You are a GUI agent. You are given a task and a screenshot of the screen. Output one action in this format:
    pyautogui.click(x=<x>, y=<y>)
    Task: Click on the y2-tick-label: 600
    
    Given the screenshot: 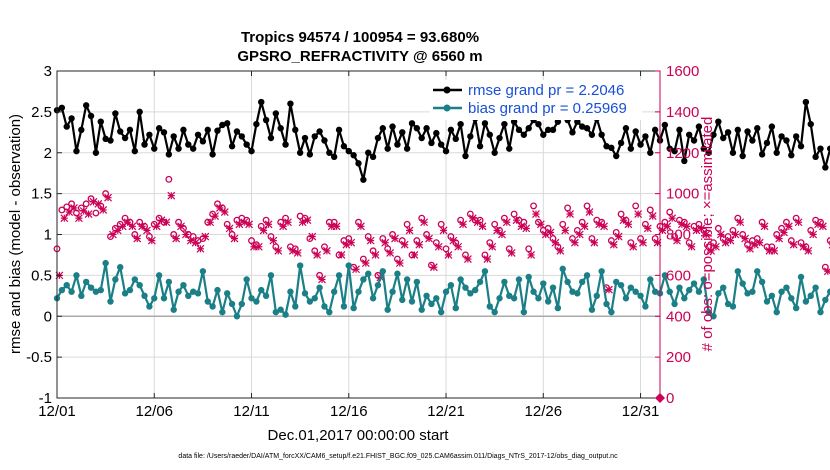 What is the action you would take?
    pyautogui.click(x=678, y=275)
    